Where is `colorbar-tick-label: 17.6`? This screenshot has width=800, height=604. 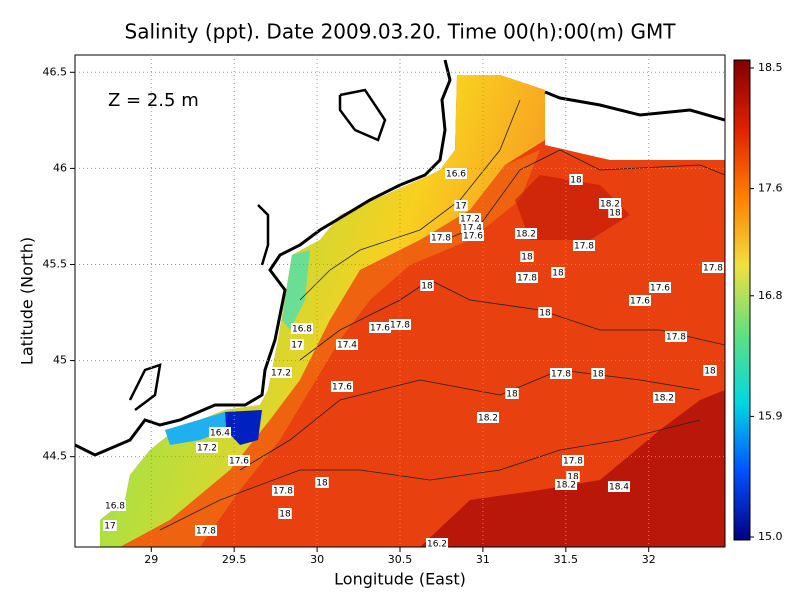 colorbar-tick-label: 17.6 is located at coordinates (770, 188).